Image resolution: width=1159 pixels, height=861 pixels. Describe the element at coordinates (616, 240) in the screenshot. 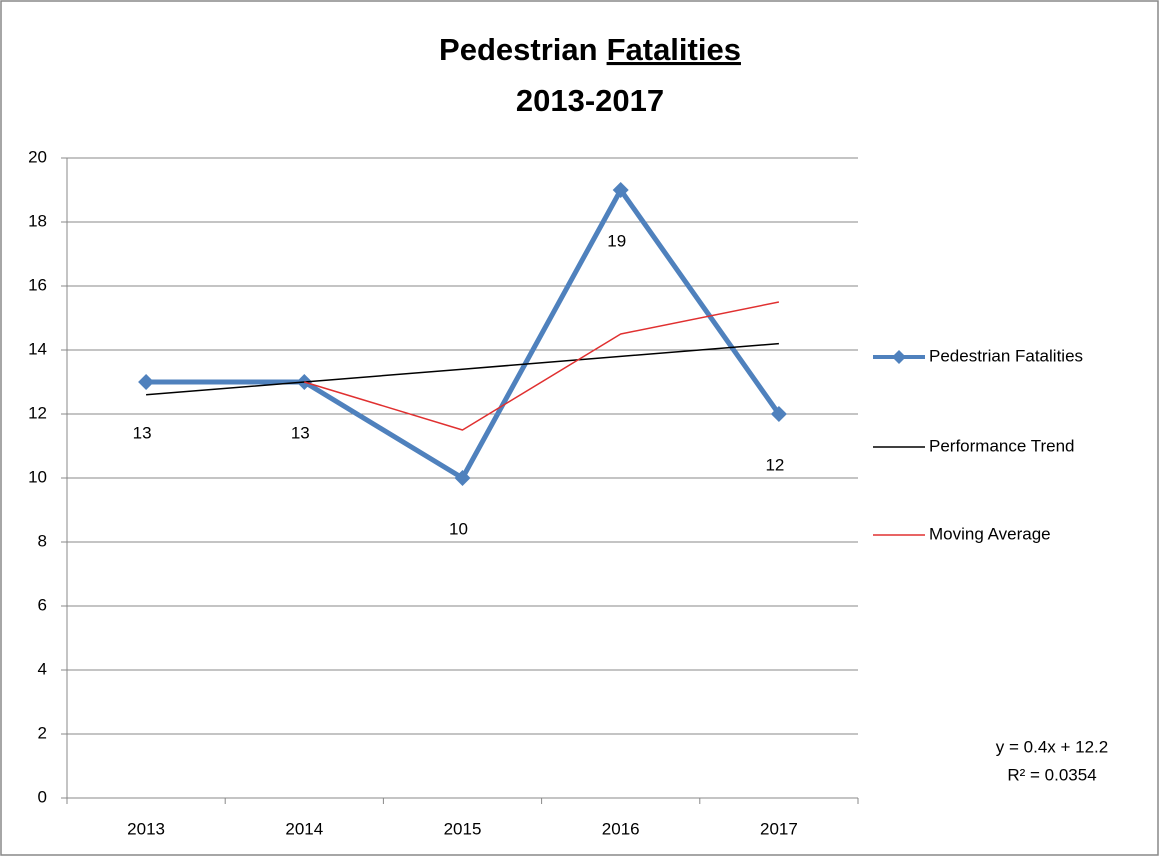

I see `data-label: 19` at that location.